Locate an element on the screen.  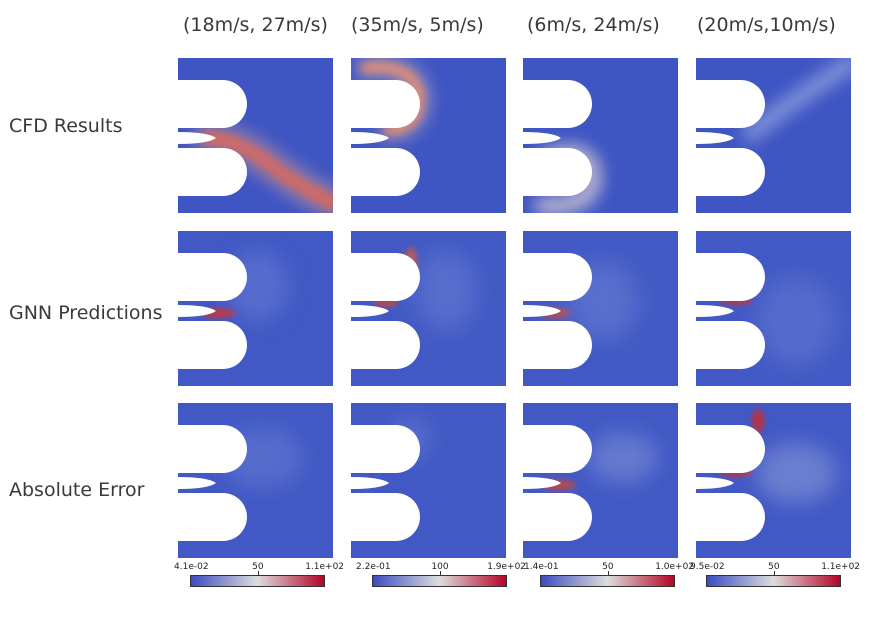
flow-field-panel-r3-c4 is located at coordinates (773, 480).